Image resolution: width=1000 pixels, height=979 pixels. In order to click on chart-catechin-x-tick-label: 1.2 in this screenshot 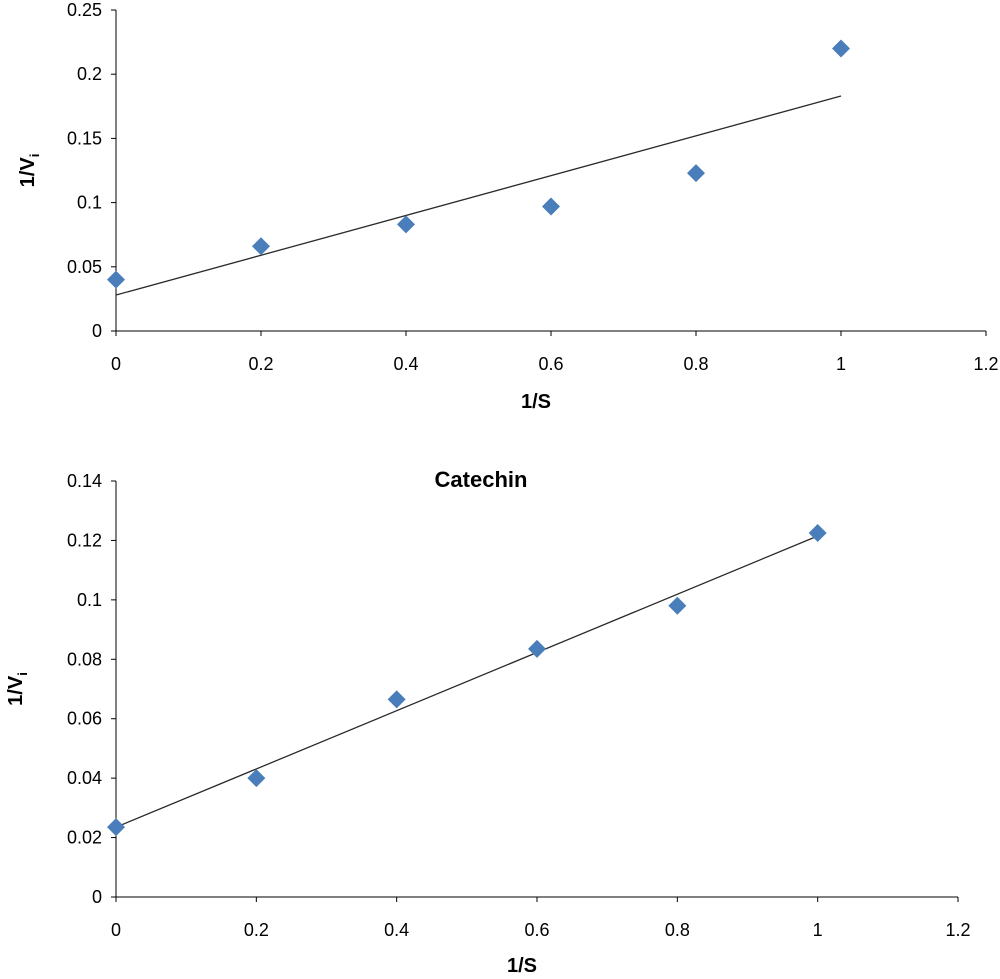, I will do `click(957, 930)`.